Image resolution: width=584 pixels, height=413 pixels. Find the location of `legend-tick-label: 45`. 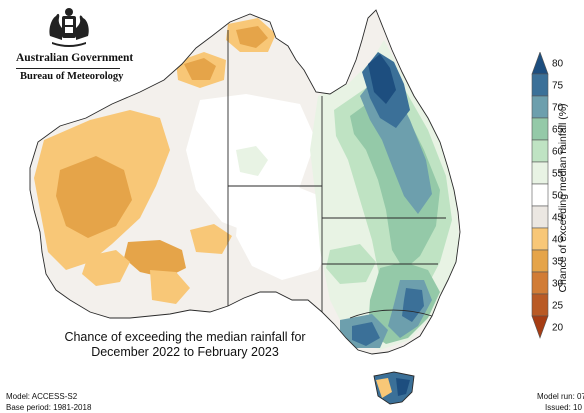

legend-tick-label: 45 is located at coordinates (558, 218).